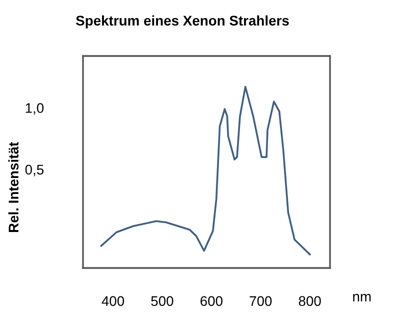  What do you see at coordinates (182, 21) in the screenshot?
I see `chart-title: Spektrum eines Xenon Strahlers` at bounding box center [182, 21].